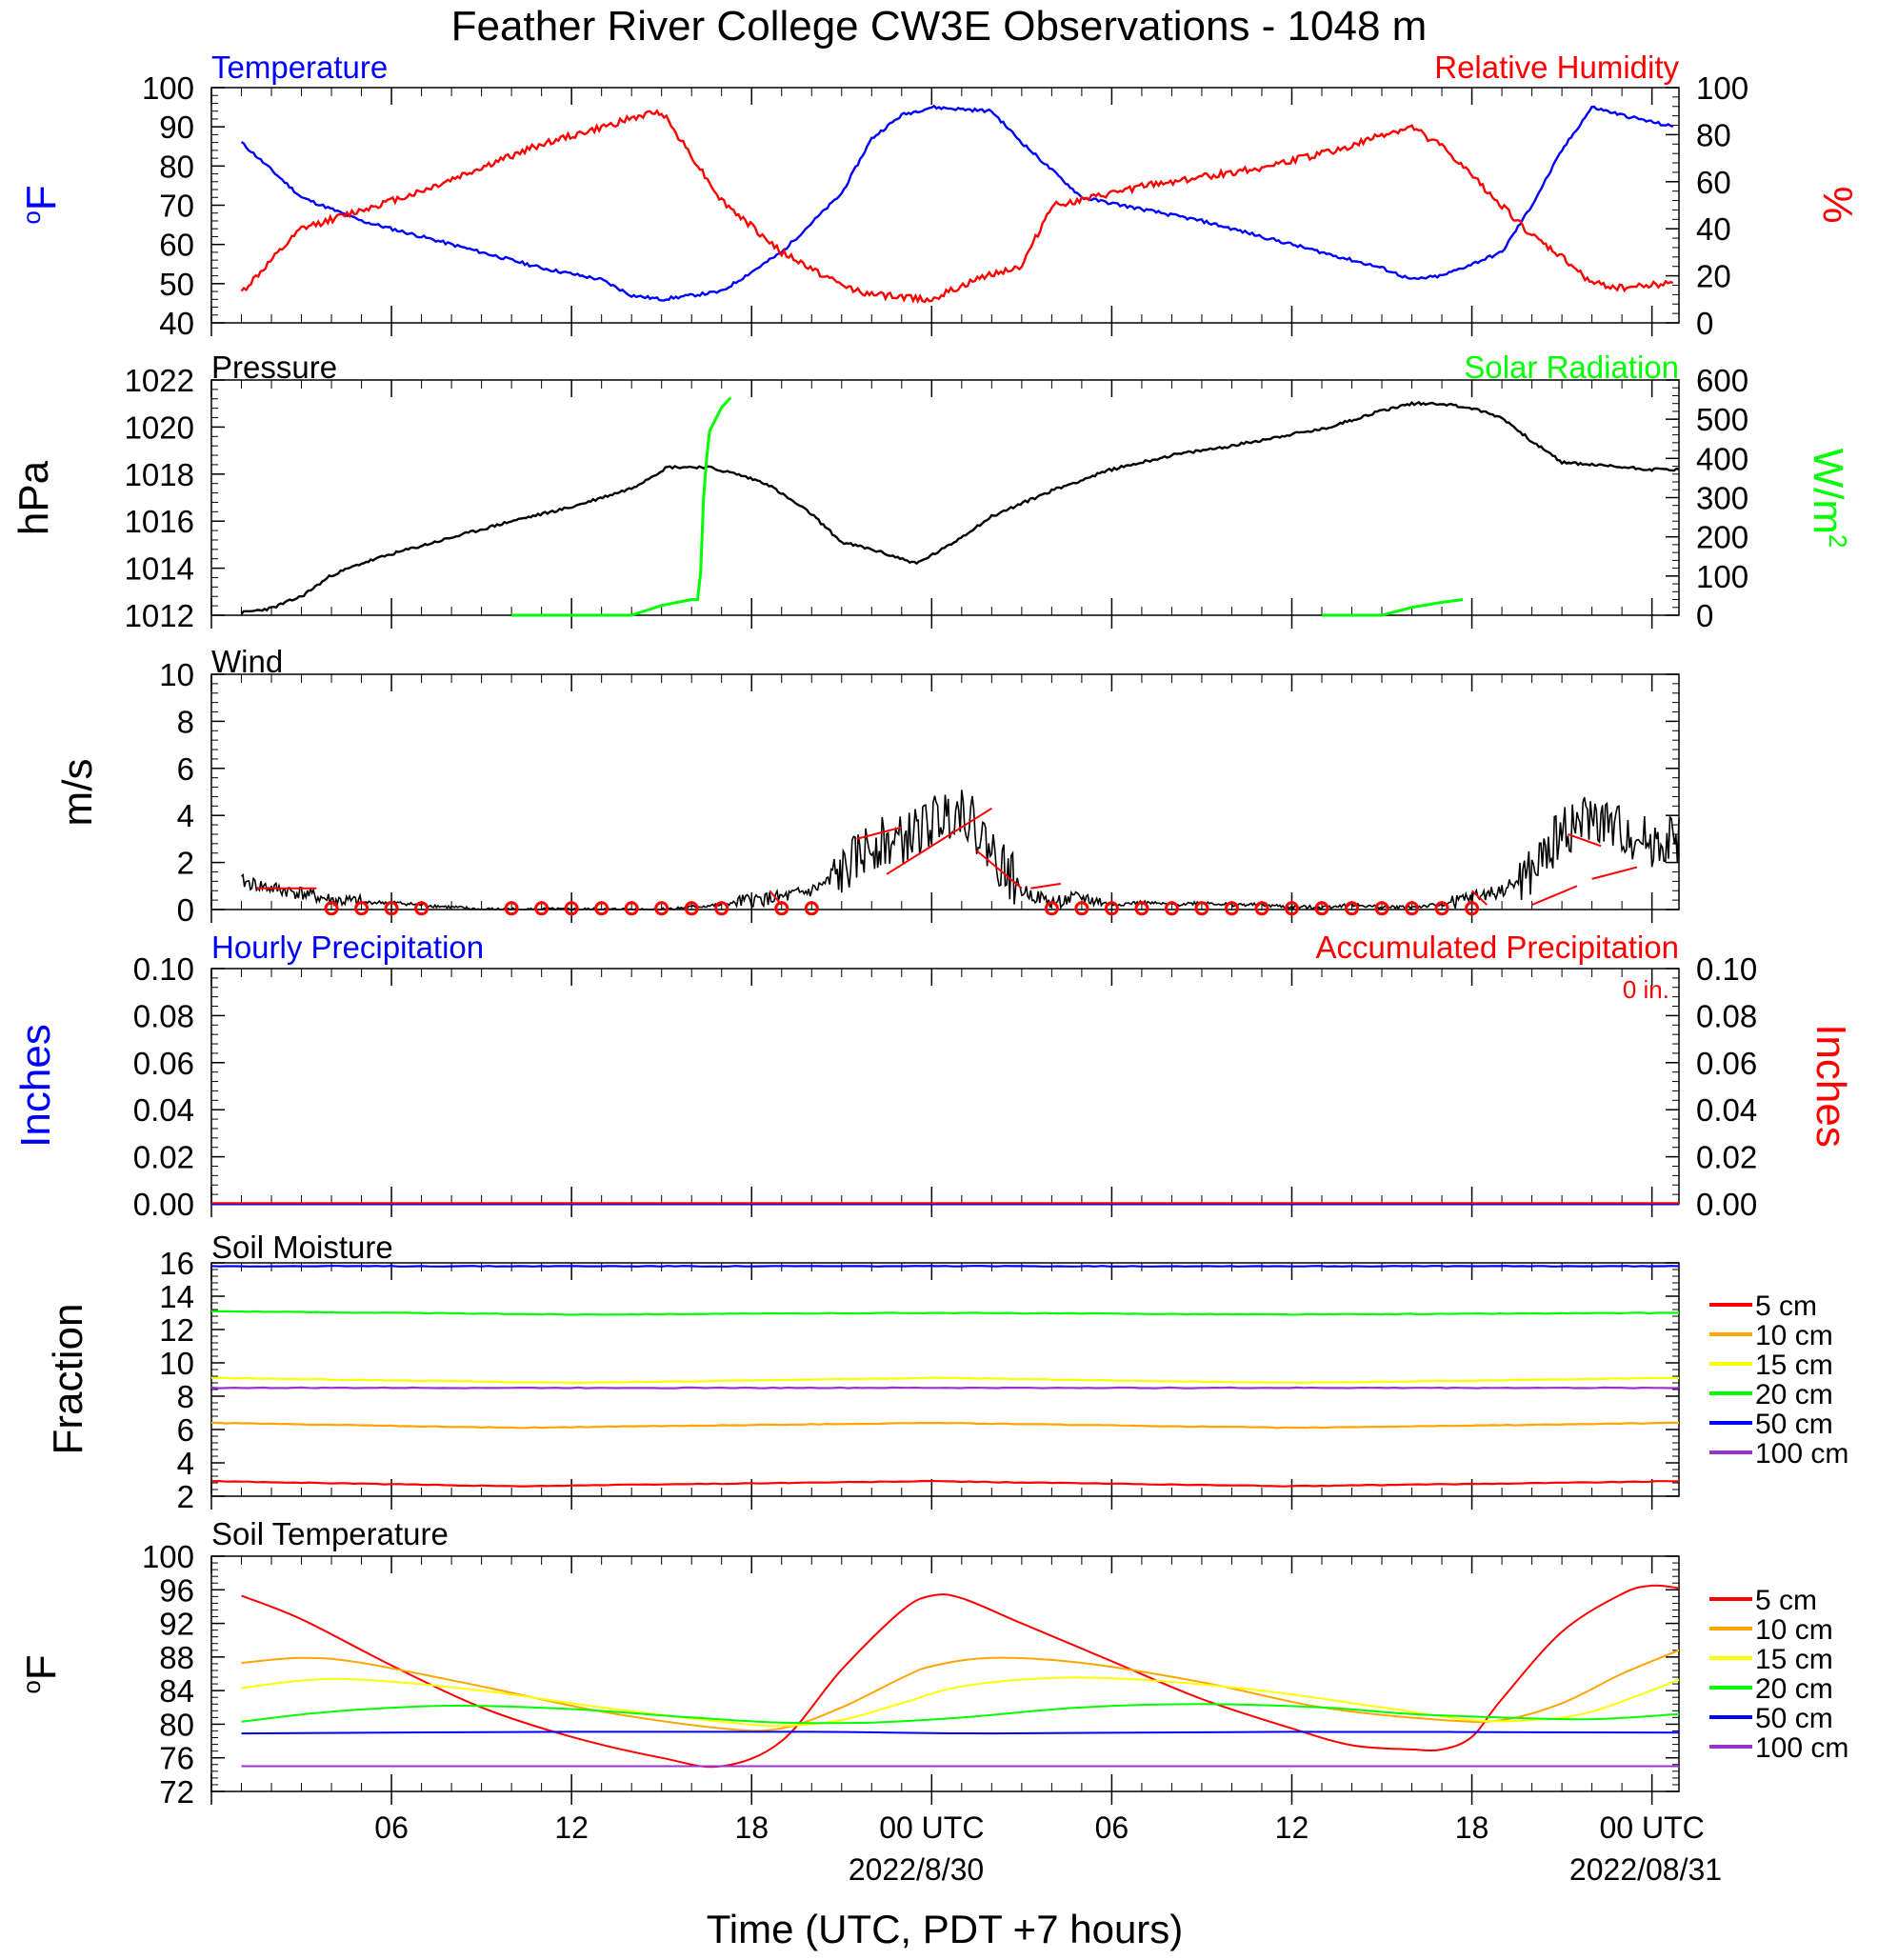 The width and height of the screenshot is (1878, 1960). I want to click on y-tick-label-right: 80, so click(1713, 134).